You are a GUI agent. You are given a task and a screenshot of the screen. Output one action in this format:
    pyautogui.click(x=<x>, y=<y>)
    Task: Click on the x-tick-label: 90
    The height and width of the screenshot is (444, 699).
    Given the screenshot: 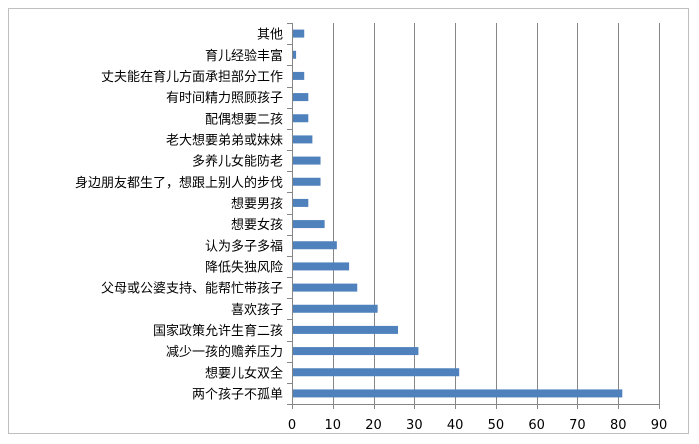 What is the action you would take?
    pyautogui.click(x=659, y=425)
    